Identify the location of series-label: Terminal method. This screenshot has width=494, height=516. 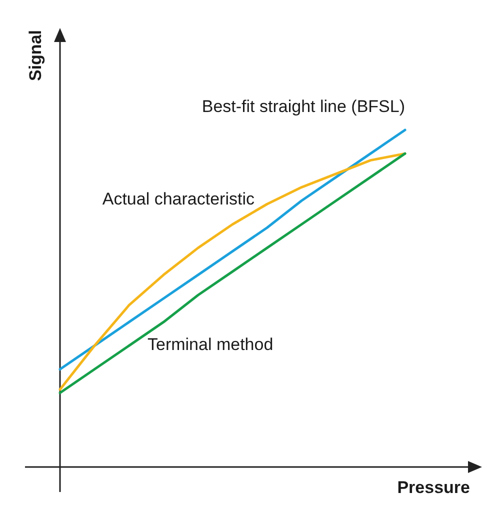
(211, 344).